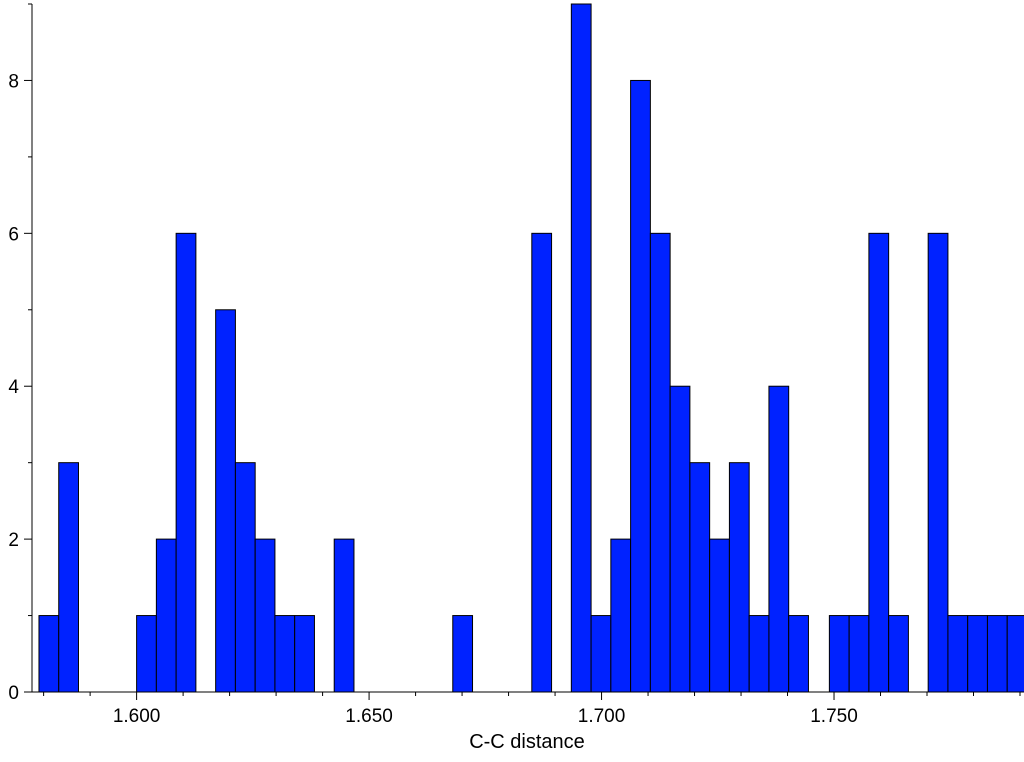  I want to click on y-tick-label: 4, so click(13, 387).